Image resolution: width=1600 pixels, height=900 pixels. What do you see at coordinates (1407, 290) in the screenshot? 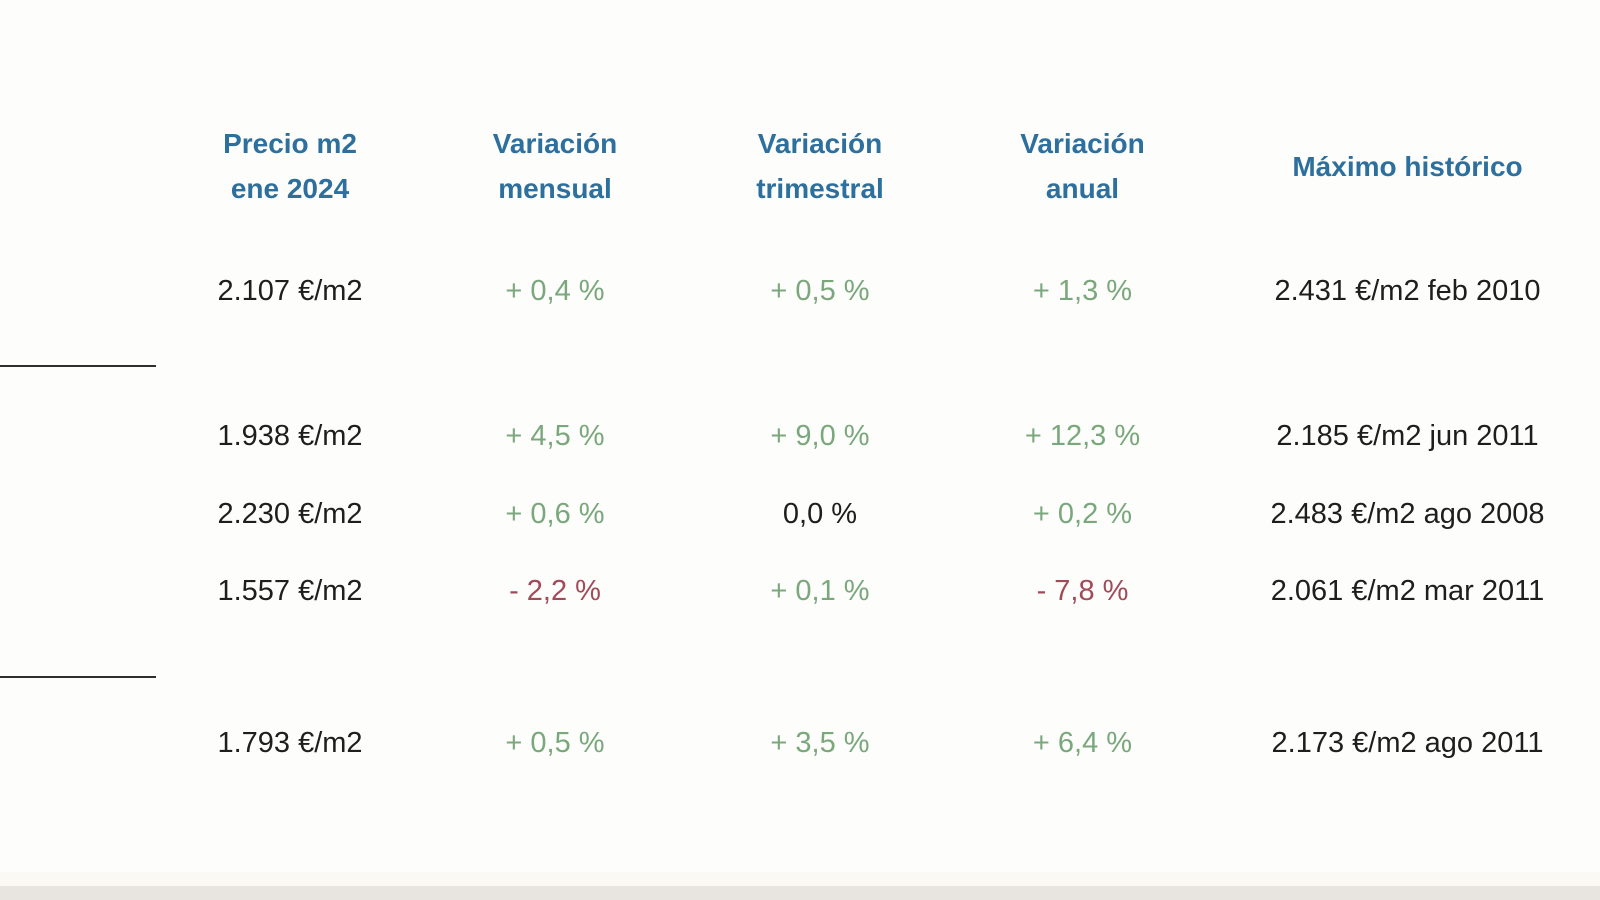
I see `historical-max-cell: 2.431 €/m2 feb 2010` at bounding box center [1407, 290].